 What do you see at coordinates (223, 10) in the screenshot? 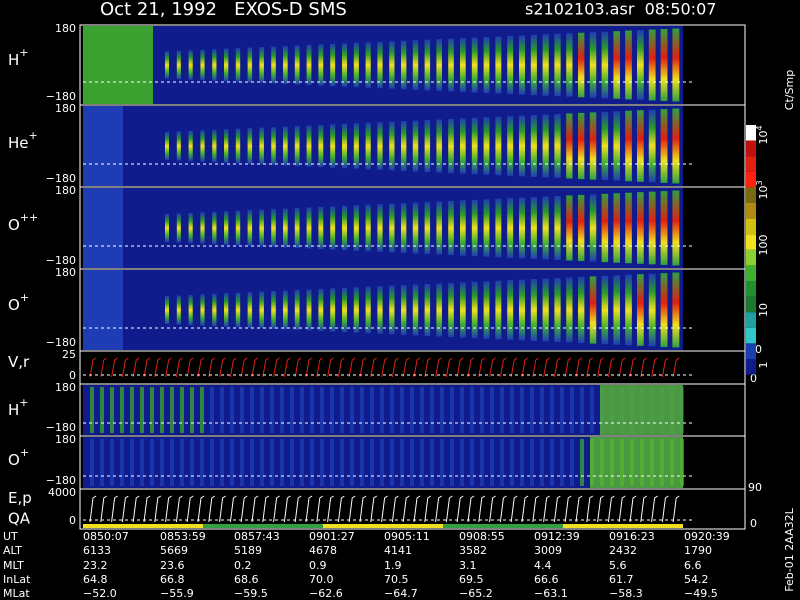
I see `title: Oct 21, 1992 EXOS-D SMS` at bounding box center [223, 10].